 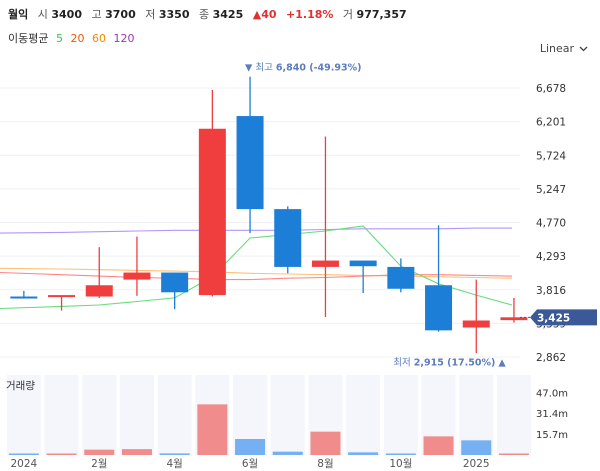 I want to click on volume-label: 거, so click(x=348, y=14).